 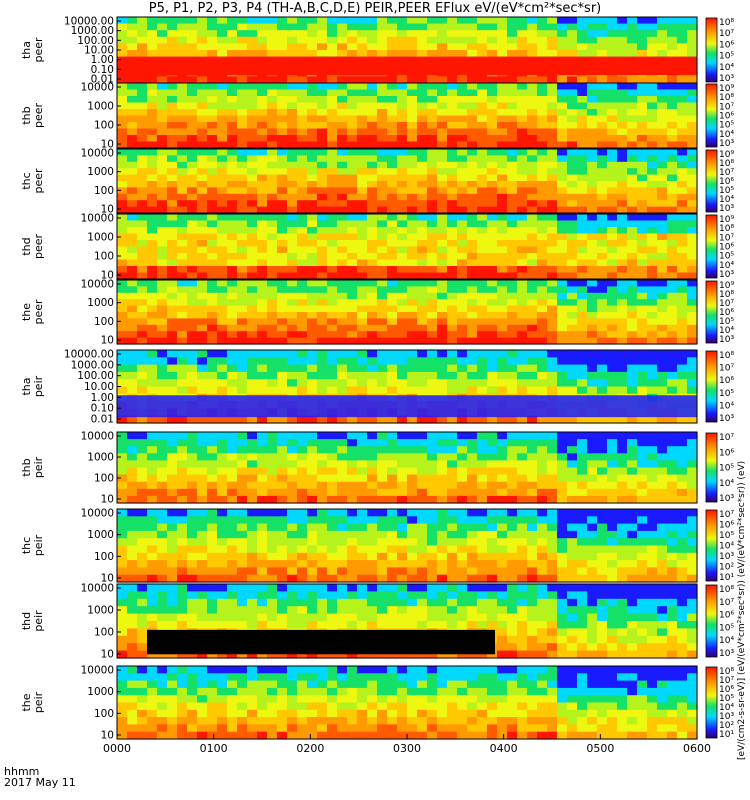 What do you see at coordinates (92, 31) in the screenshot?
I see `y-tick-label: 1000.00` at bounding box center [92, 31].